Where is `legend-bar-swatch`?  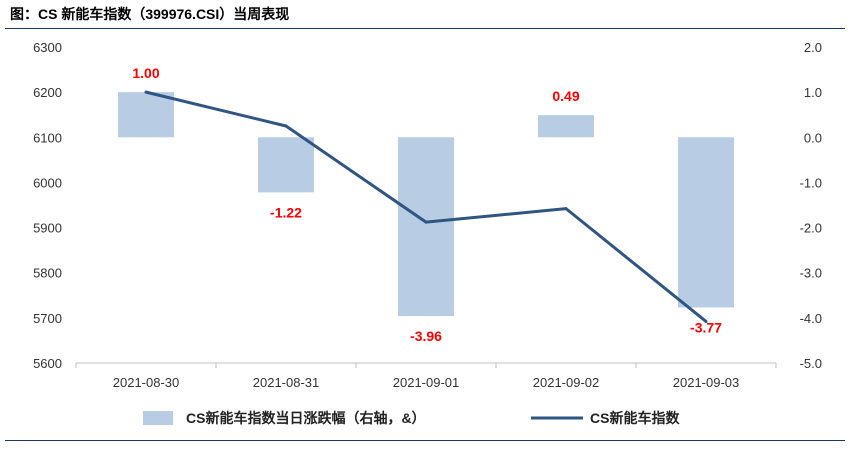
legend-bar-swatch is located at coordinates (158, 418).